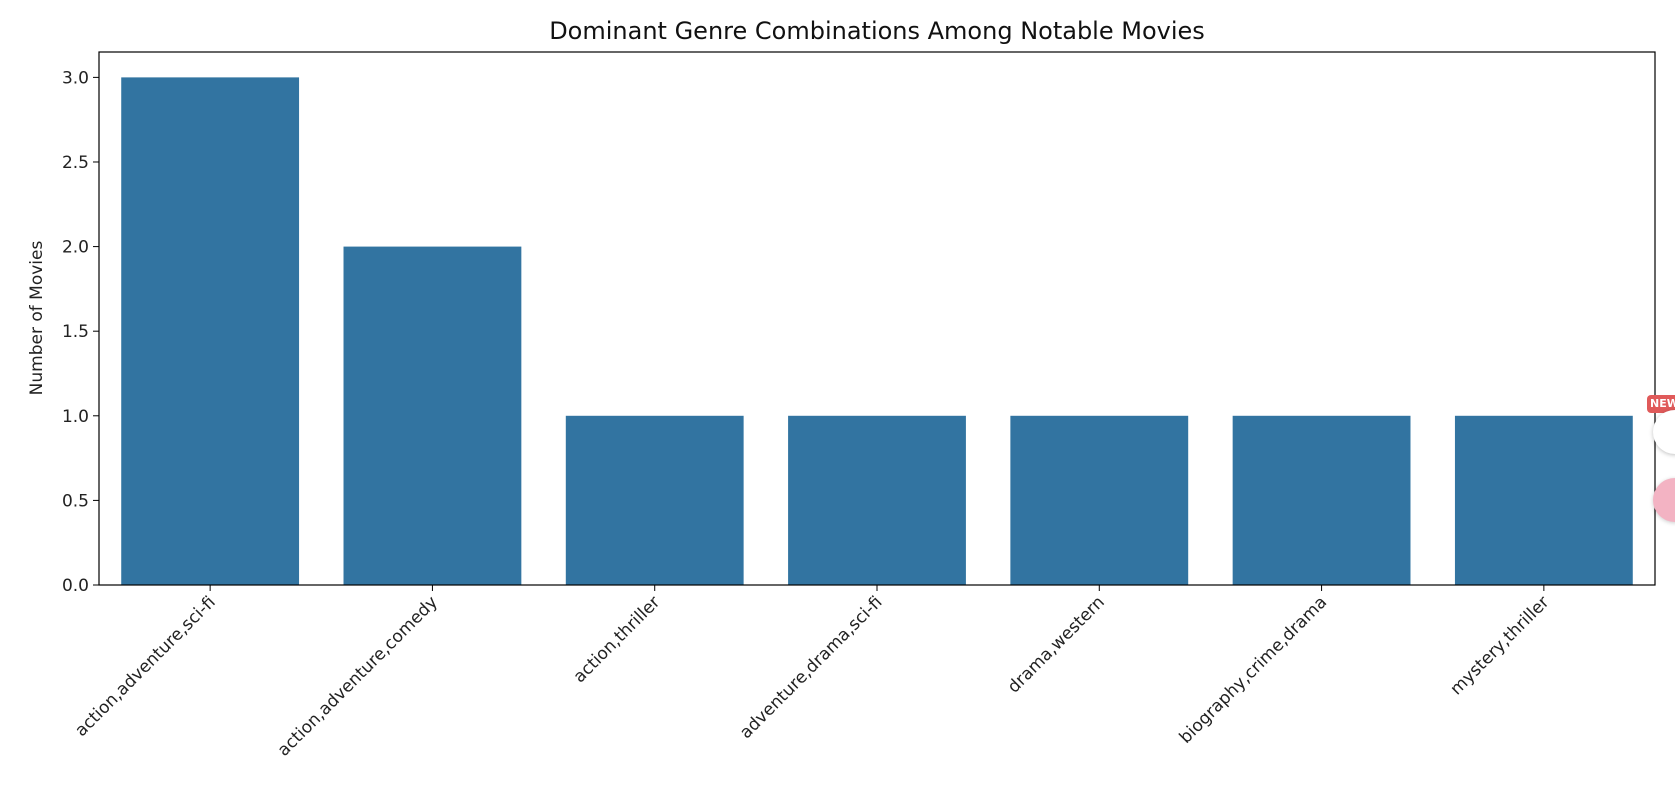 The image size is (1675, 788). Describe the element at coordinates (75, 332) in the screenshot. I see `y-tick-label: 1.5` at that location.